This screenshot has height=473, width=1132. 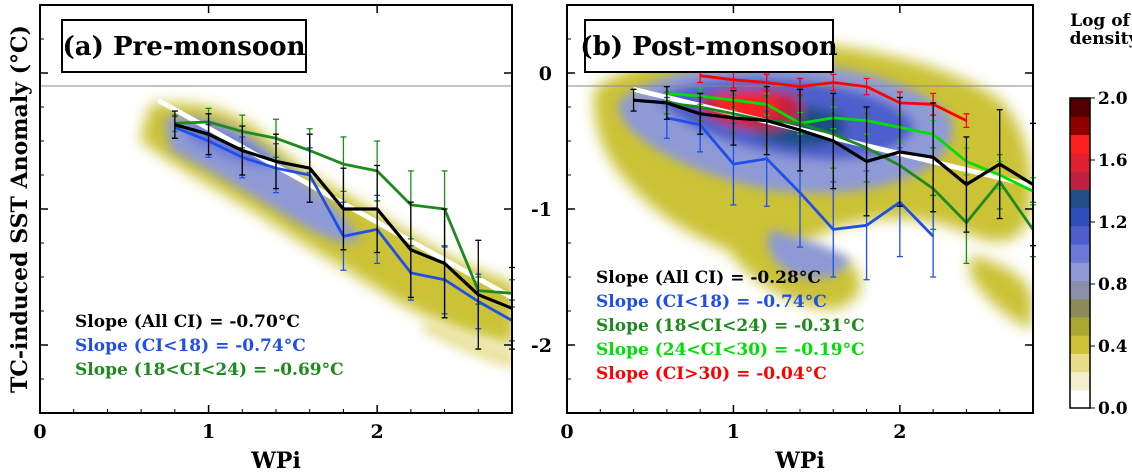 What do you see at coordinates (20, 209) in the screenshot?
I see `y-axis-label: TC-induced SST Anomaly (°C)` at bounding box center [20, 209].